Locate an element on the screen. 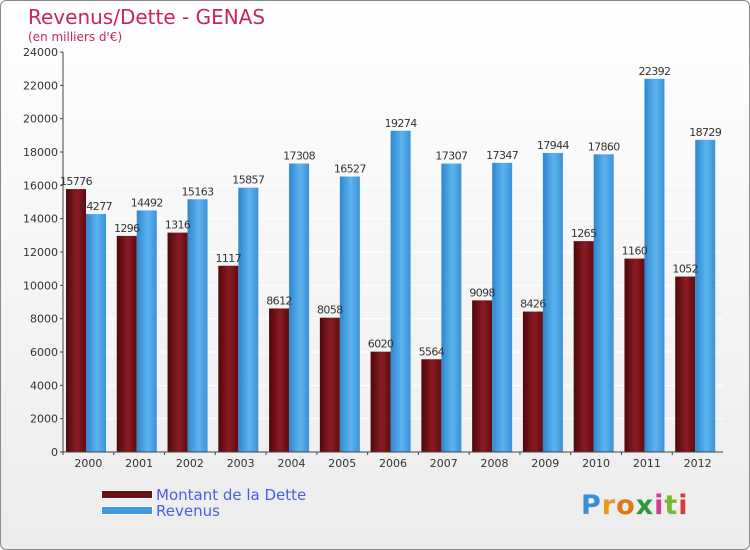 Image resolution: width=750 pixels, height=550 pixels. debt-data-label: 1296 is located at coordinates (127, 228).